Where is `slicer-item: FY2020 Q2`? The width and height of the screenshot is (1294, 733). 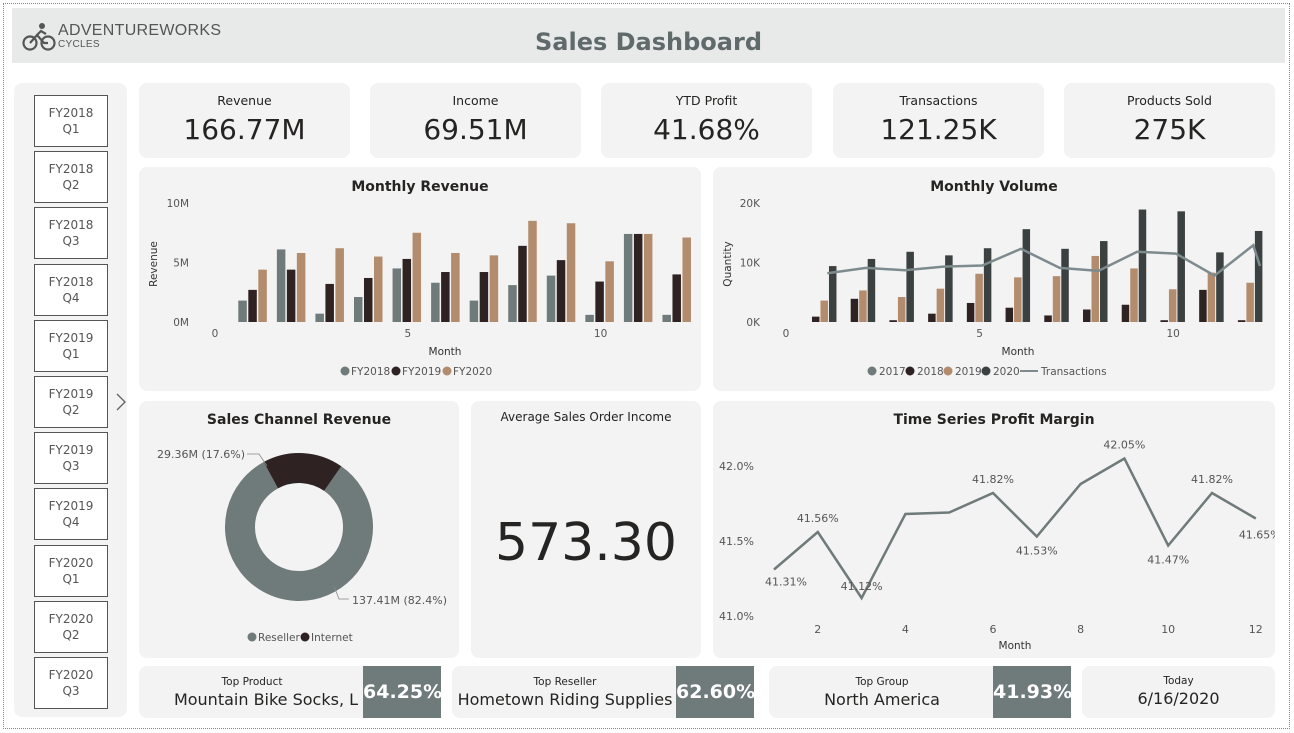
slicer-item: FY2020 Q2 is located at coordinates (71, 626).